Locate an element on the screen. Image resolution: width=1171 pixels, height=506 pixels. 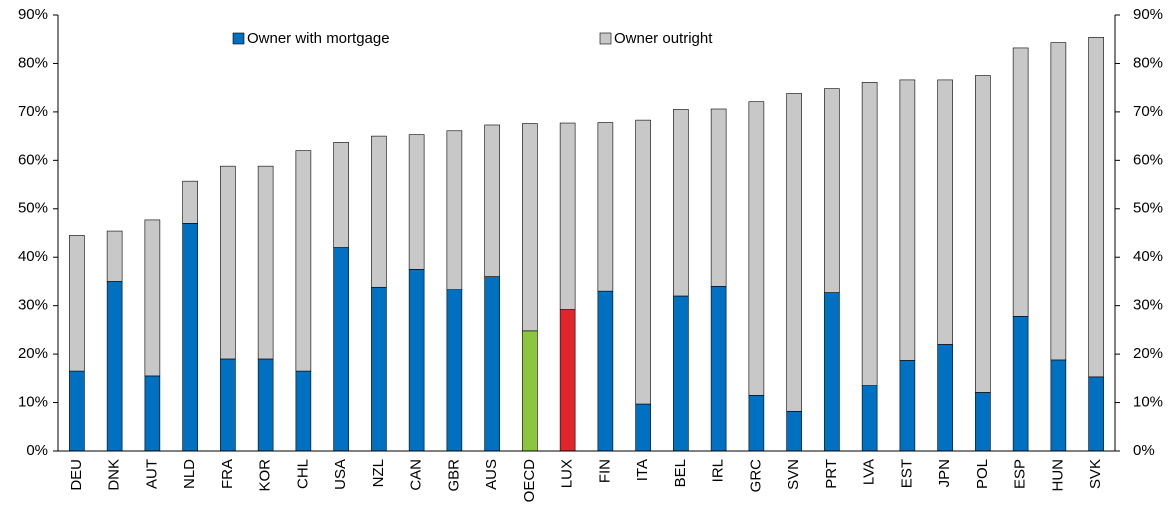
legend-label: Owner with mortgage is located at coordinates (318, 38).